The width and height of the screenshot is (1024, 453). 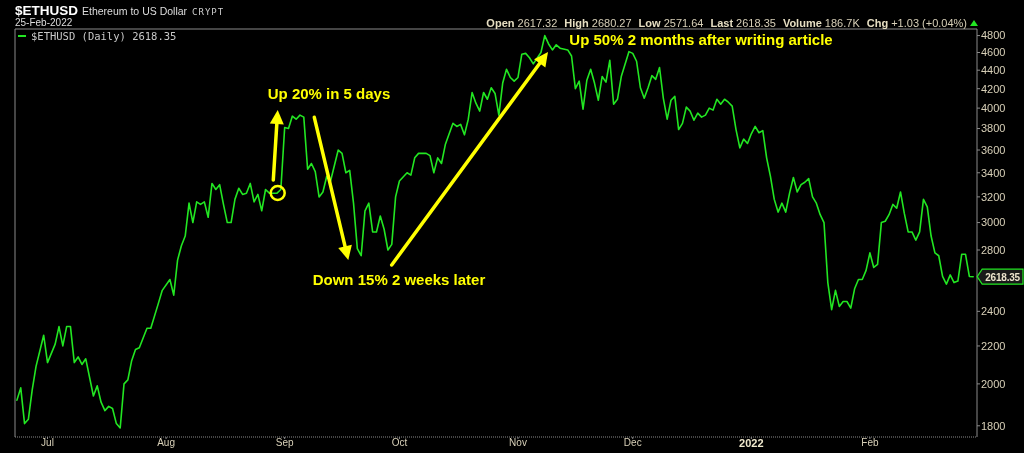 I want to click on chart-title: $ETHUSD, so click(x=47, y=10).